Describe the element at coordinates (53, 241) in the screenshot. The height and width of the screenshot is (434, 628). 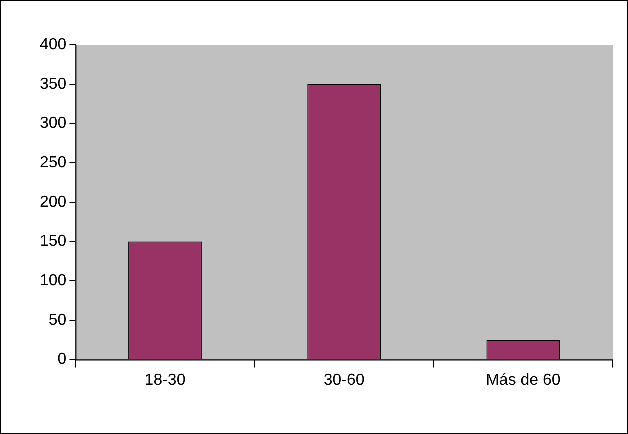
I see `y-tick-label: 150` at that location.